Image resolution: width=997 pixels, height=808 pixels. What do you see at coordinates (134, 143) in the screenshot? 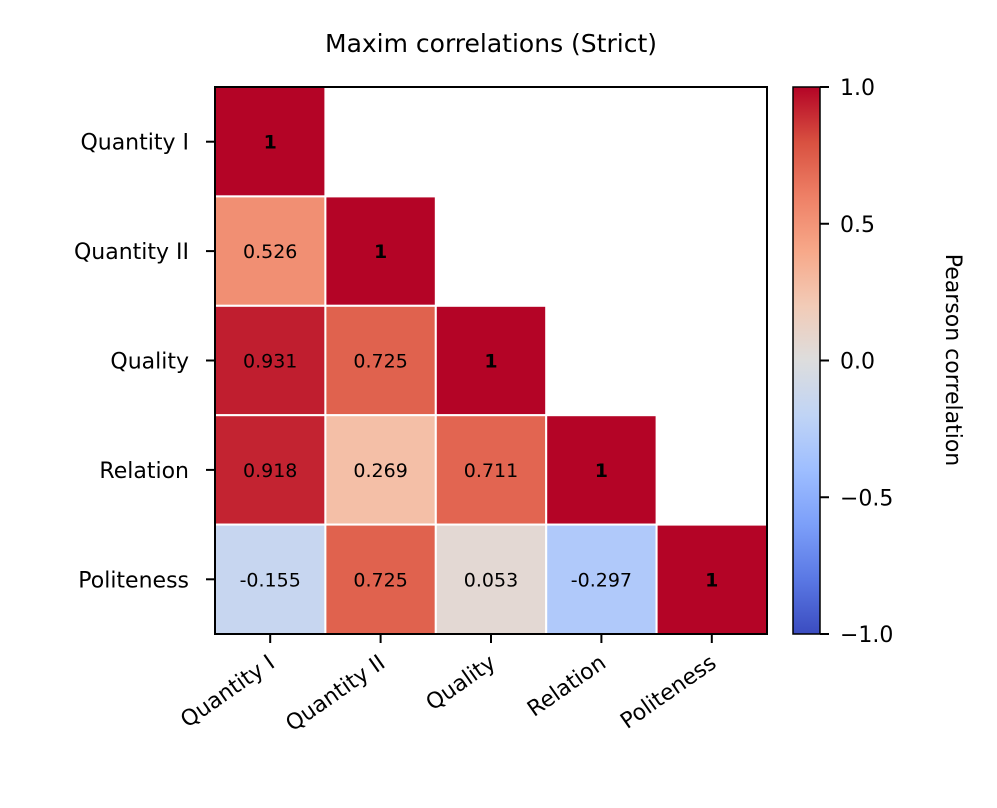
I see `y-tick-label: Quantity I` at bounding box center [134, 143].